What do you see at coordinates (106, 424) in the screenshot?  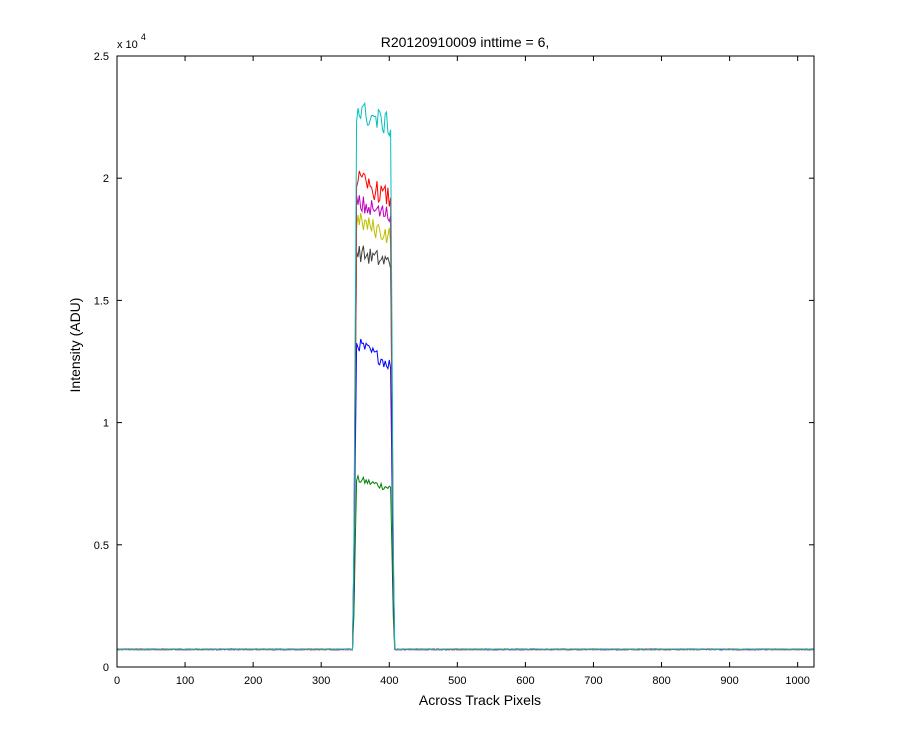 I see `y-tick-label: 1` at bounding box center [106, 424].